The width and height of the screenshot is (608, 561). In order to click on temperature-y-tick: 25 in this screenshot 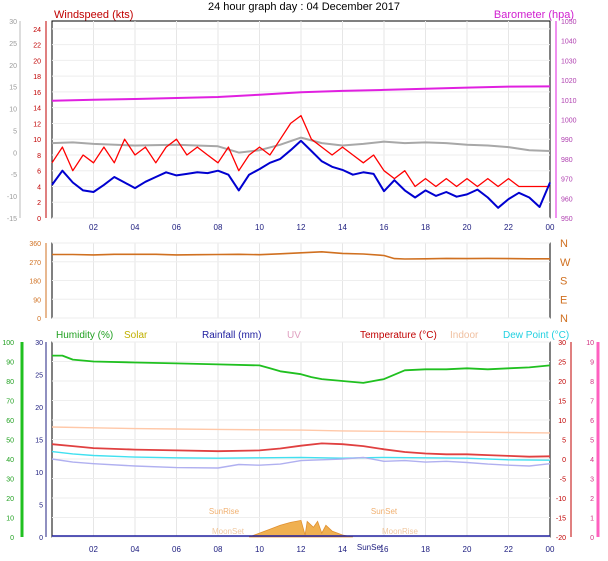, I will do `click(562, 363)`.